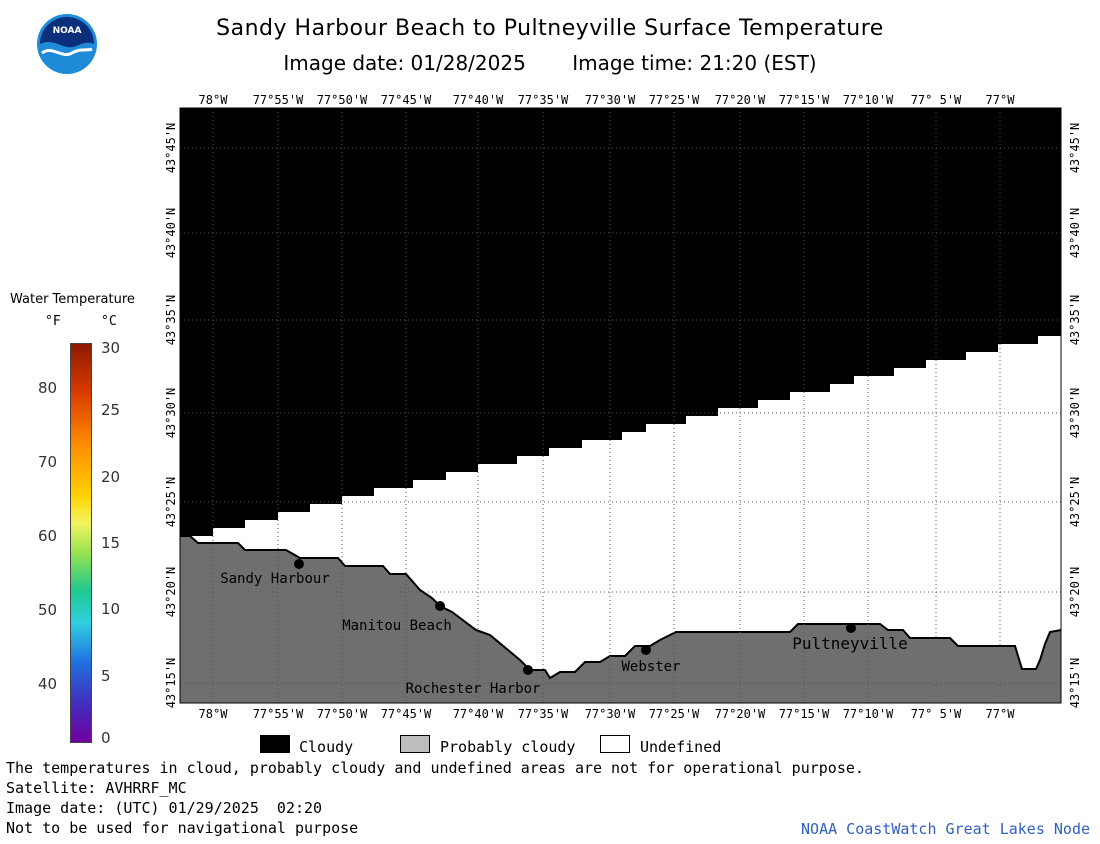 This screenshot has height=844, width=1100. What do you see at coordinates (650, 667) in the screenshot?
I see `place-label: Webster` at bounding box center [650, 667].